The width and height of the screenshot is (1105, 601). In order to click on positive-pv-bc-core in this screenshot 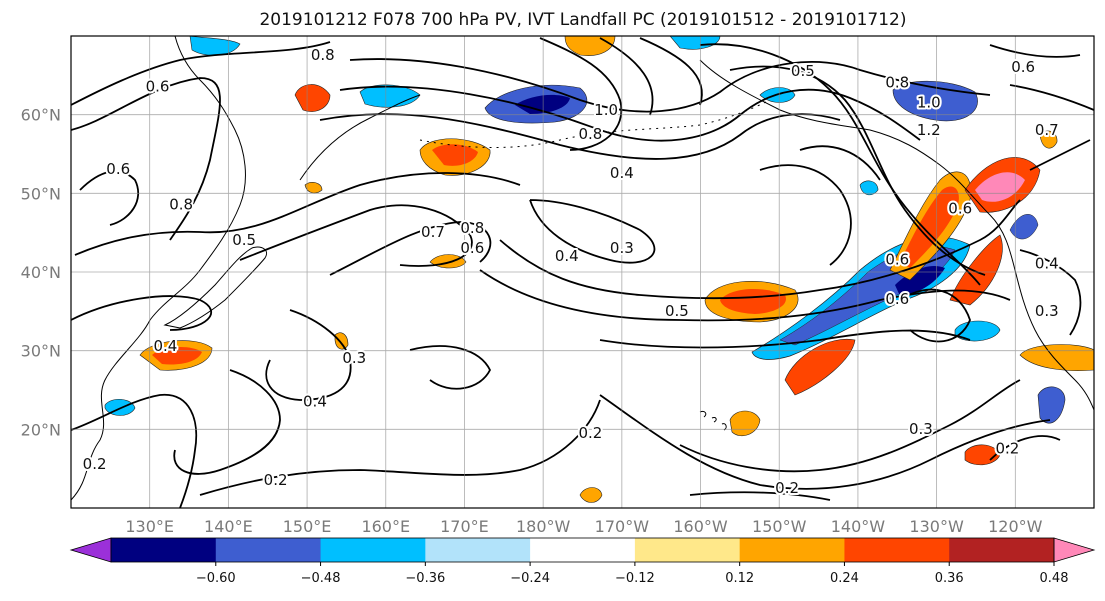, I will do `click(1000, 187)`.